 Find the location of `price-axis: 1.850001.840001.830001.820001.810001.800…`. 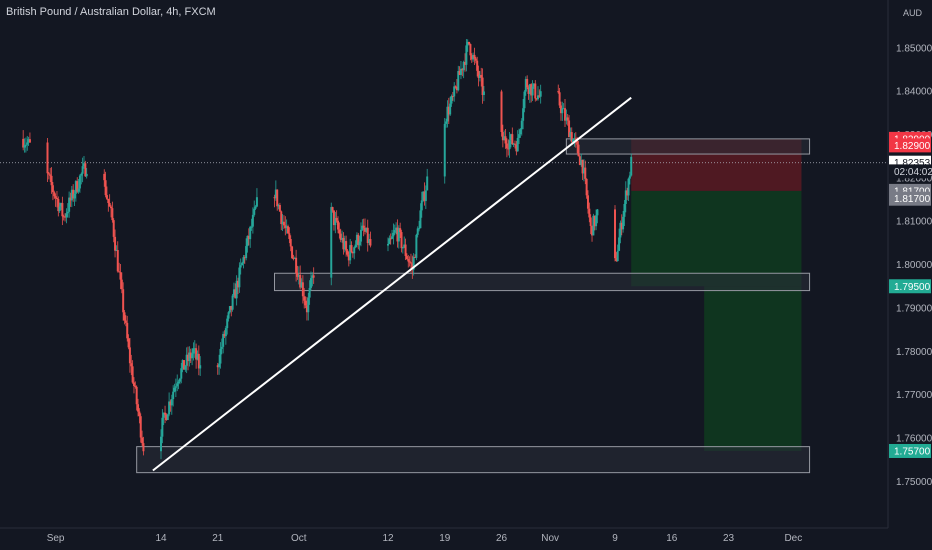

price-axis: 1.850001.840001.830001.820001.810001.800… is located at coordinates (909, 264).